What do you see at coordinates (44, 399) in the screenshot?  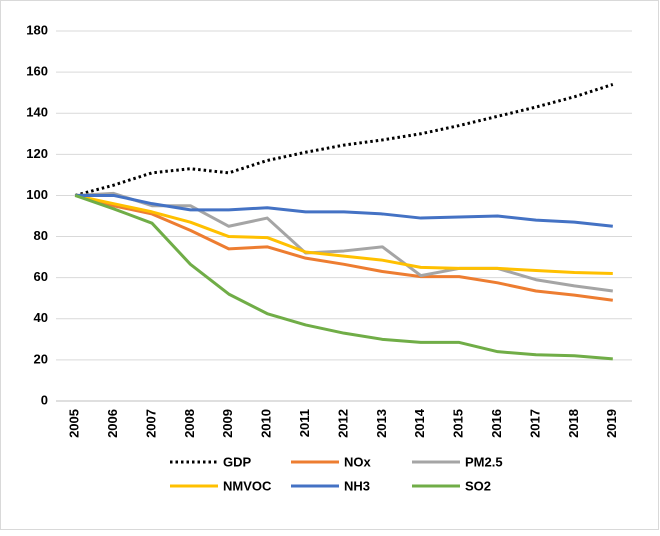 I see `y-tick-label: 0` at bounding box center [44, 399].